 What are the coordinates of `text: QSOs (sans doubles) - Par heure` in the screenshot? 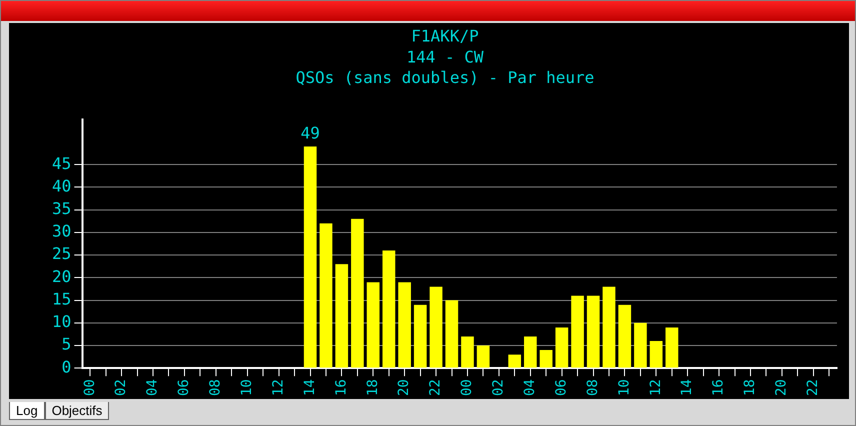 It's located at (445, 78).